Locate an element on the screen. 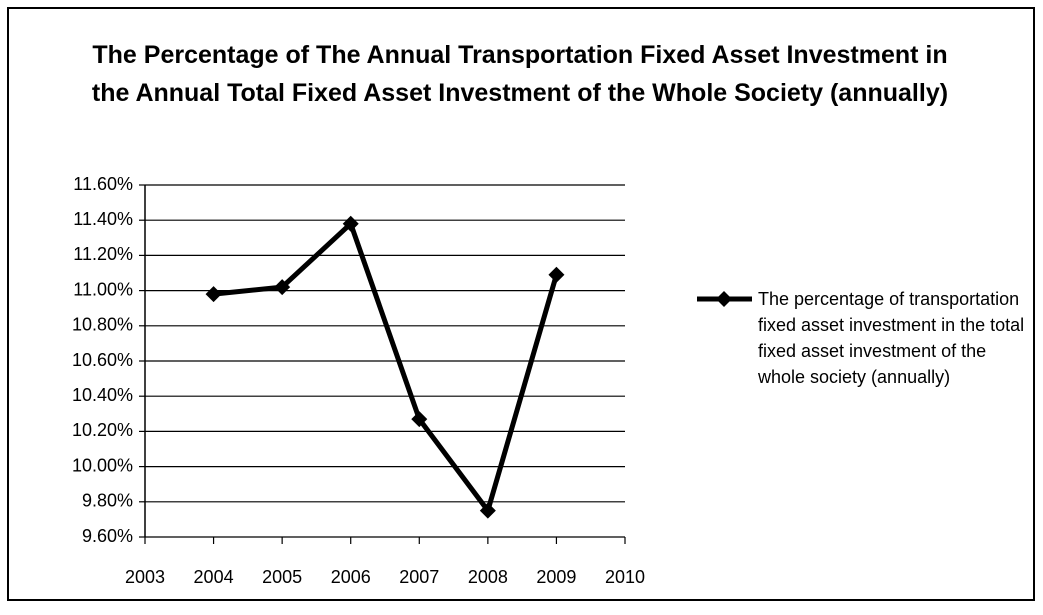 The image size is (1043, 615). y-tick-label: 11.00% is located at coordinates (103, 289).